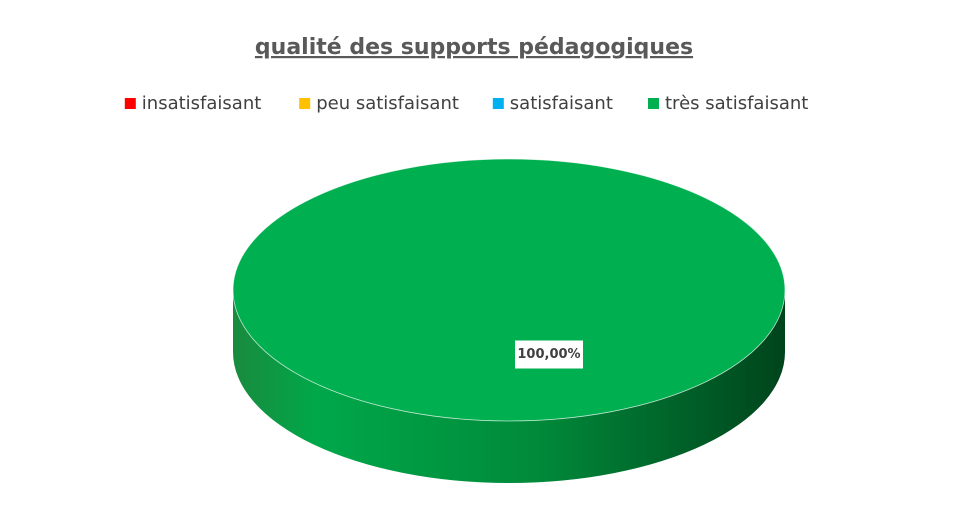 This screenshot has height=520, width=960. I want to click on data-label-box, so click(549, 354).